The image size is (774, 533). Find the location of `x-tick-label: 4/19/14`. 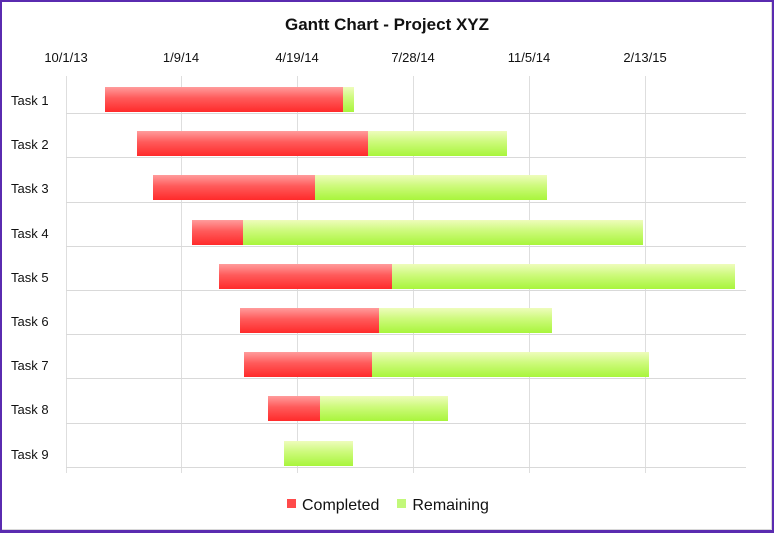

x-tick-label: 4/19/14 is located at coordinates (297, 57).